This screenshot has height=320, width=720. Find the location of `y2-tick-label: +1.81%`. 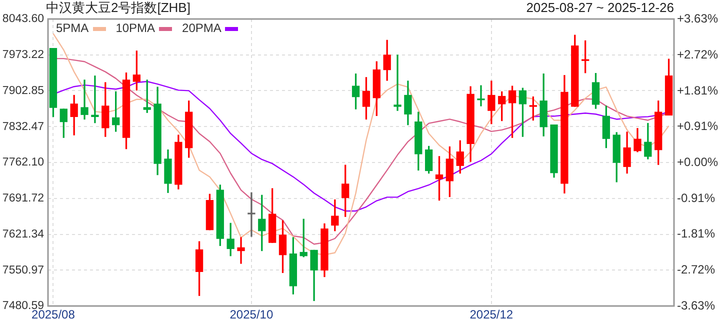

y2-tick-label: +1.81% is located at coordinates (697, 90).